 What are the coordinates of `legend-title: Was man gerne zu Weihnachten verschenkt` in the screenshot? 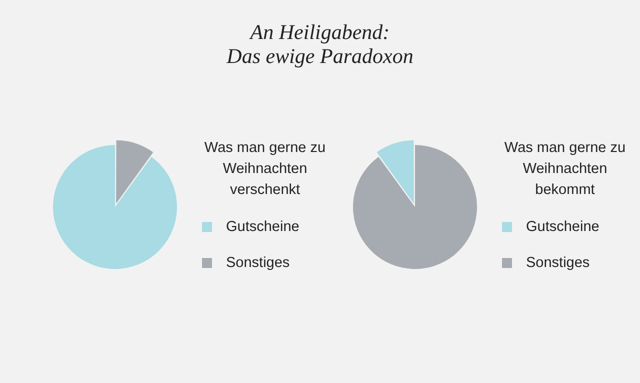 It's located at (265, 169).